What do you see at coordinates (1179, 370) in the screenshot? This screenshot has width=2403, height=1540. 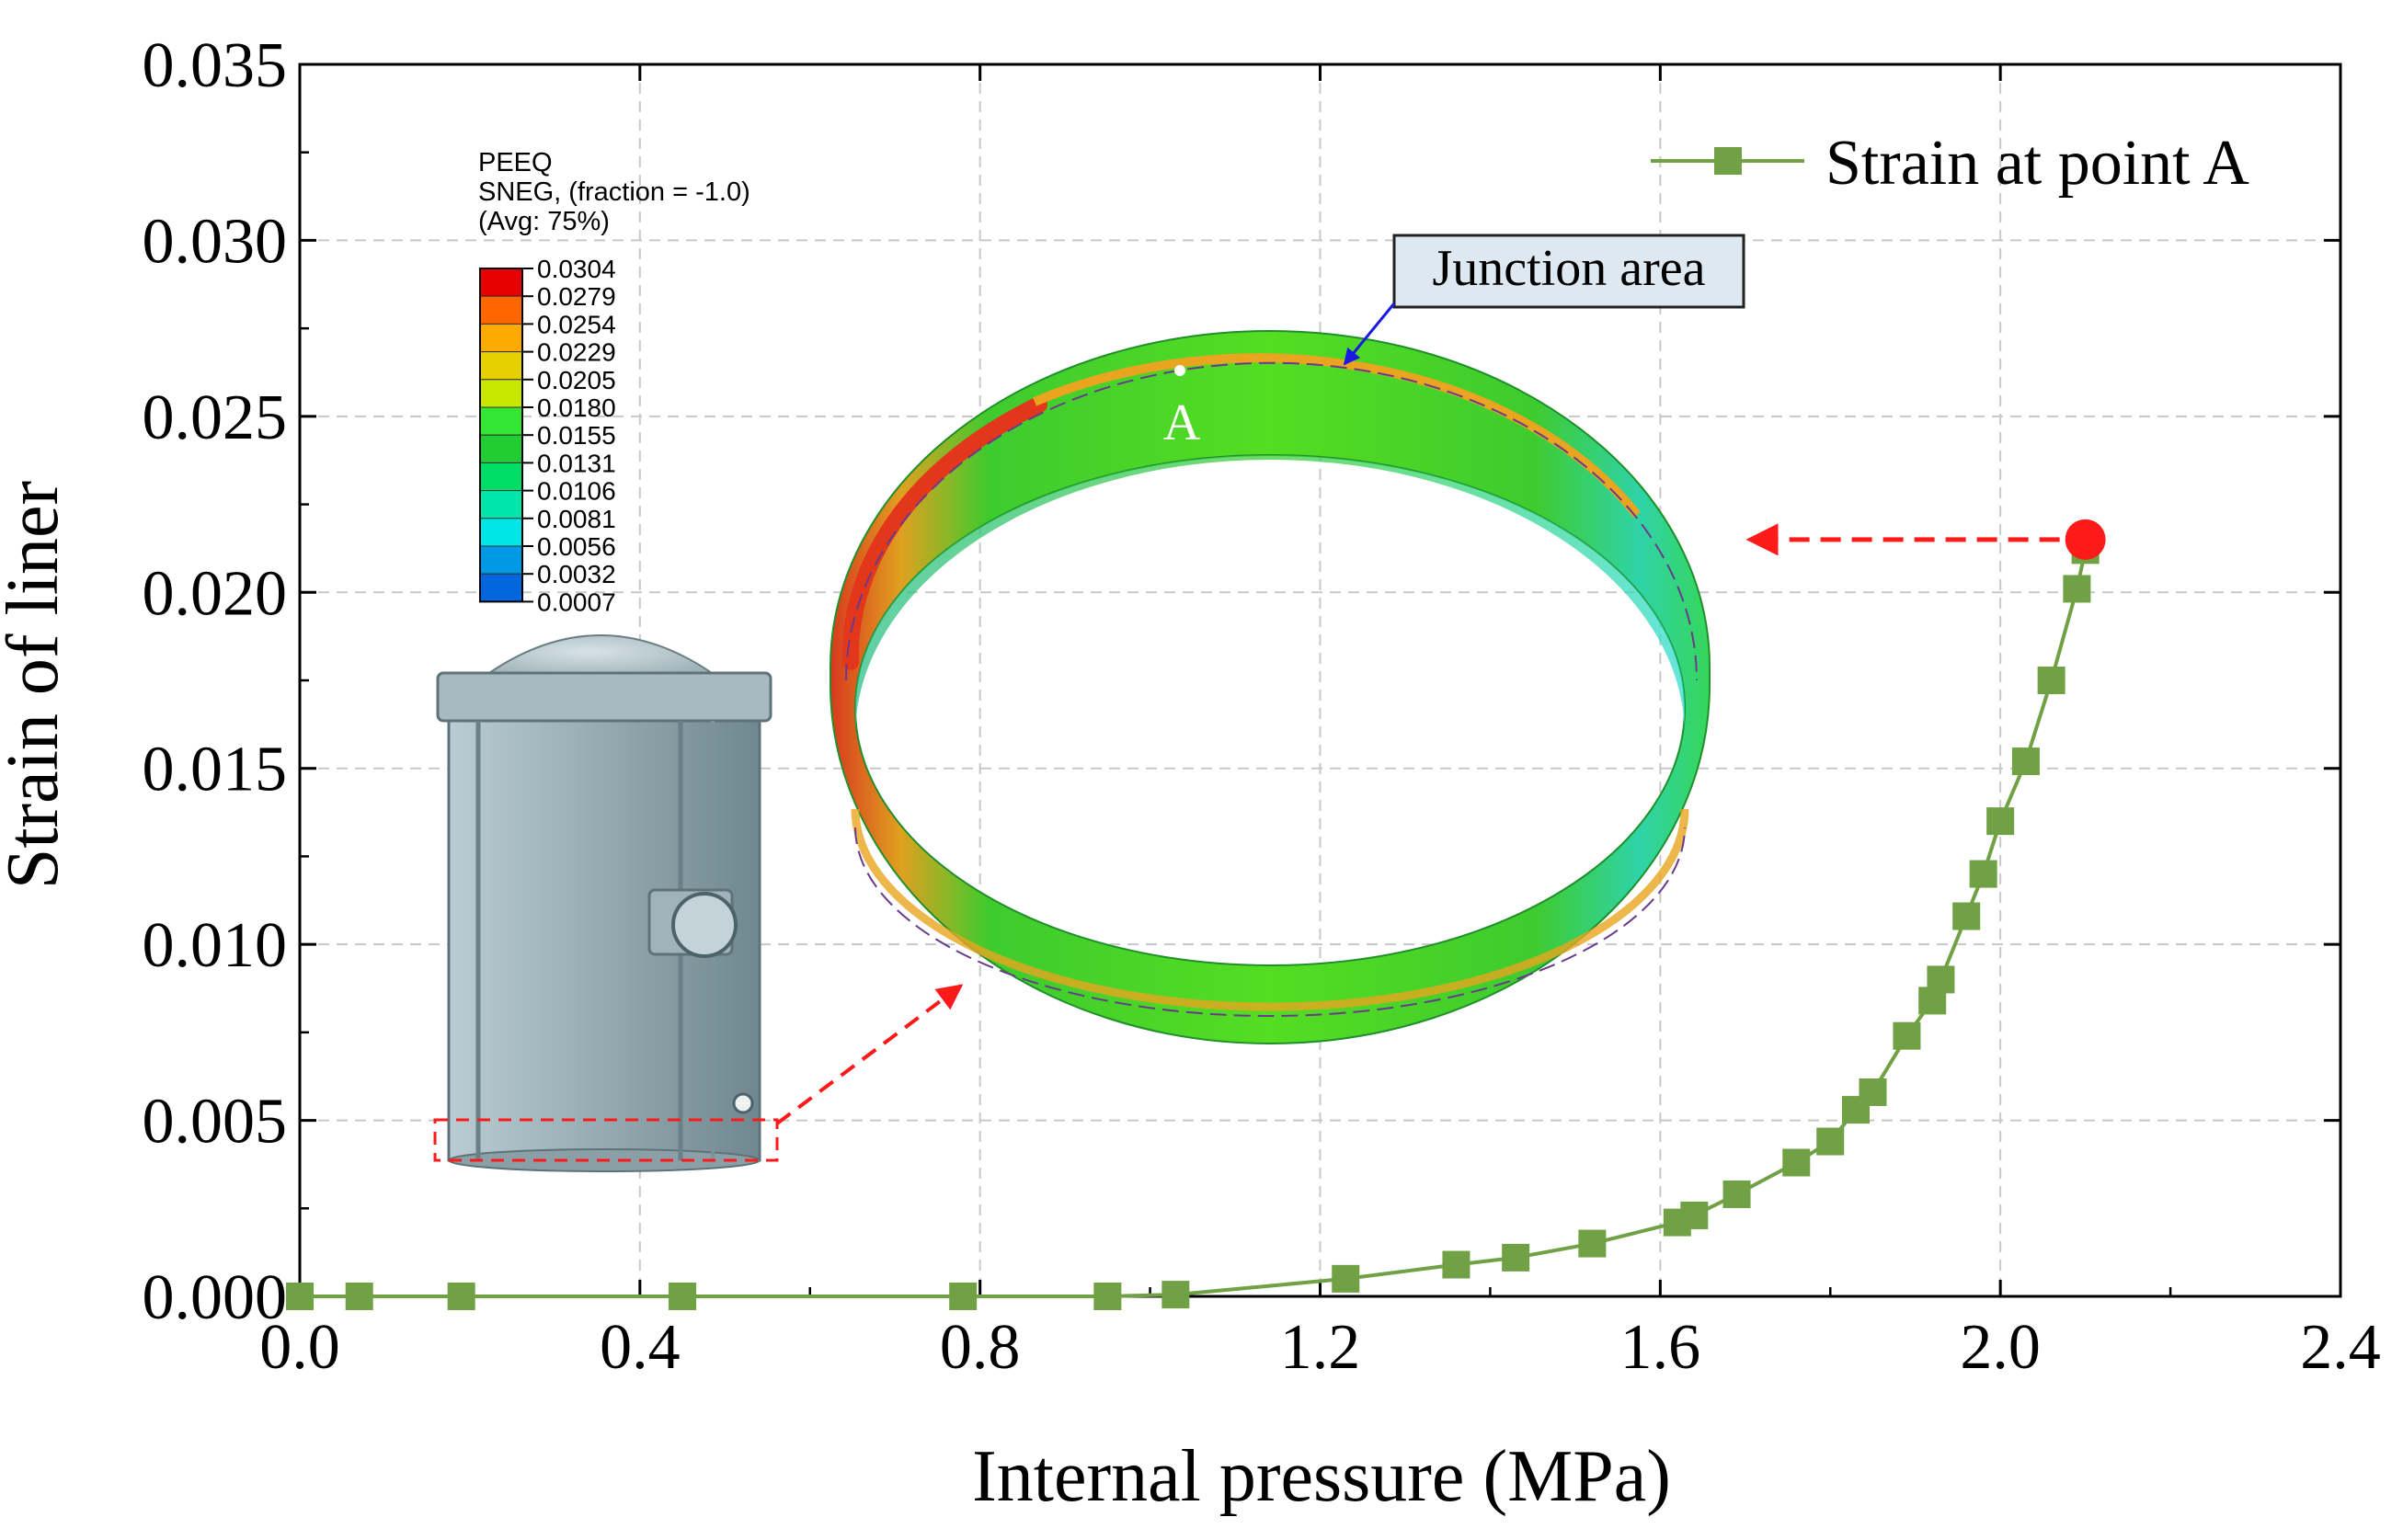 I see `point-a-marker` at bounding box center [1179, 370].